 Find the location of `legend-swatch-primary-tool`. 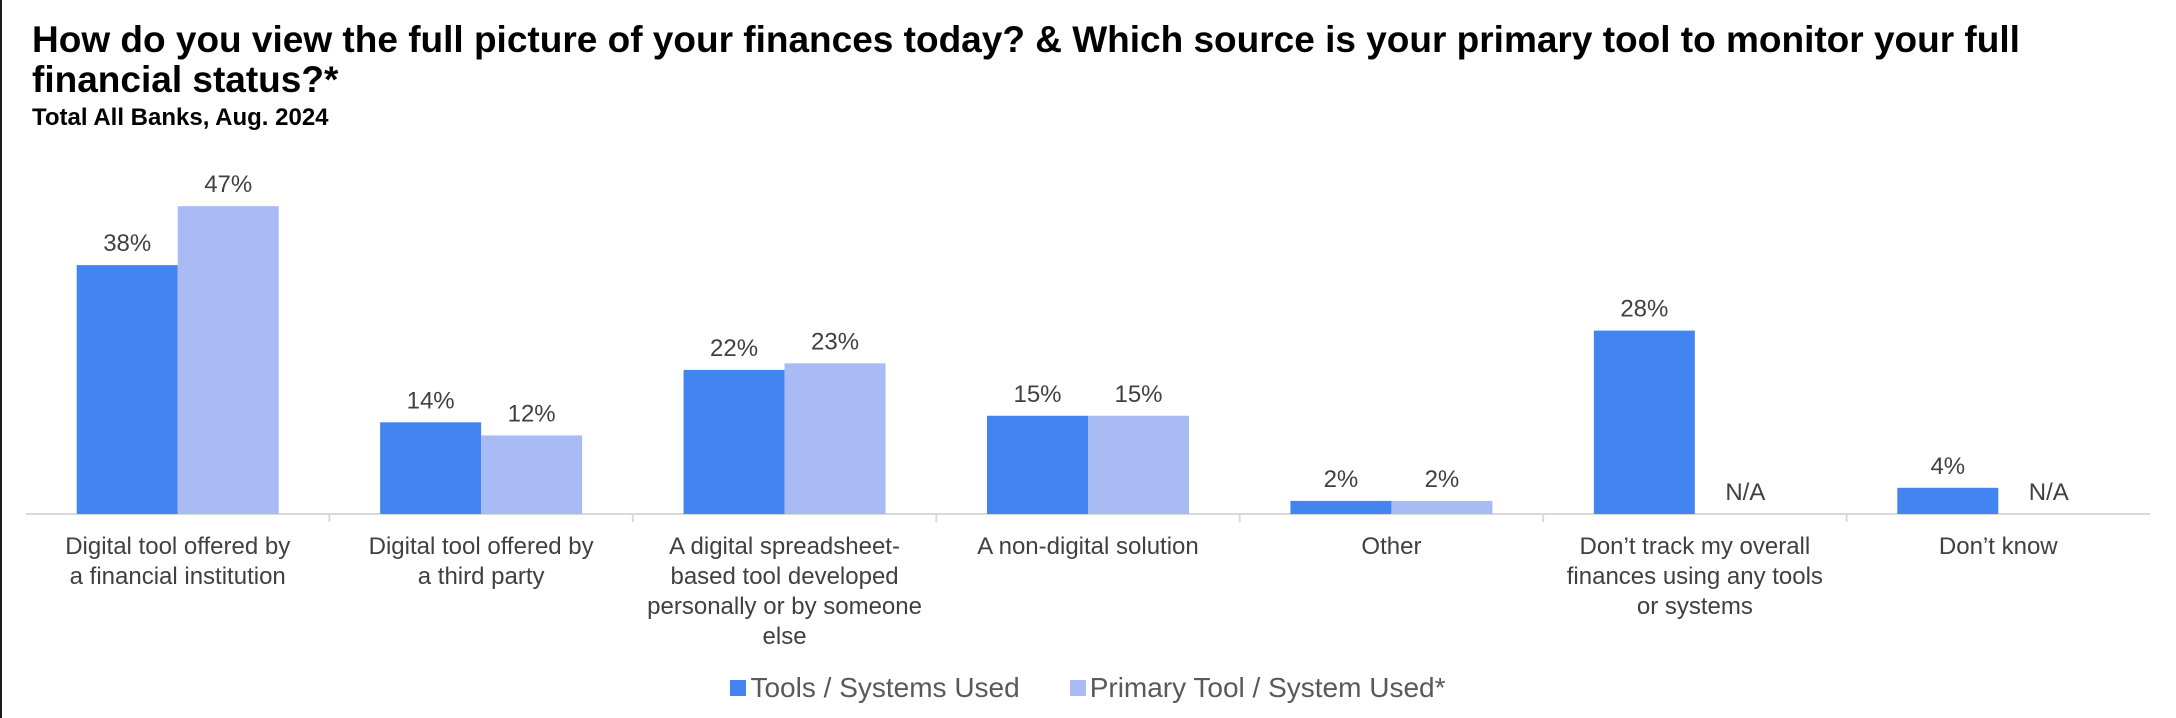

legend-swatch-primary-tool is located at coordinates (1077, 688).